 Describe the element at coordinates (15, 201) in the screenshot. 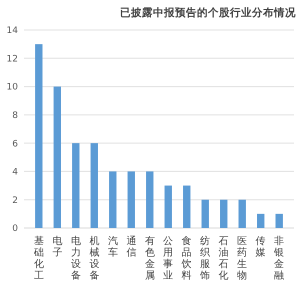

I see `y-tick-label: 2` at that location.